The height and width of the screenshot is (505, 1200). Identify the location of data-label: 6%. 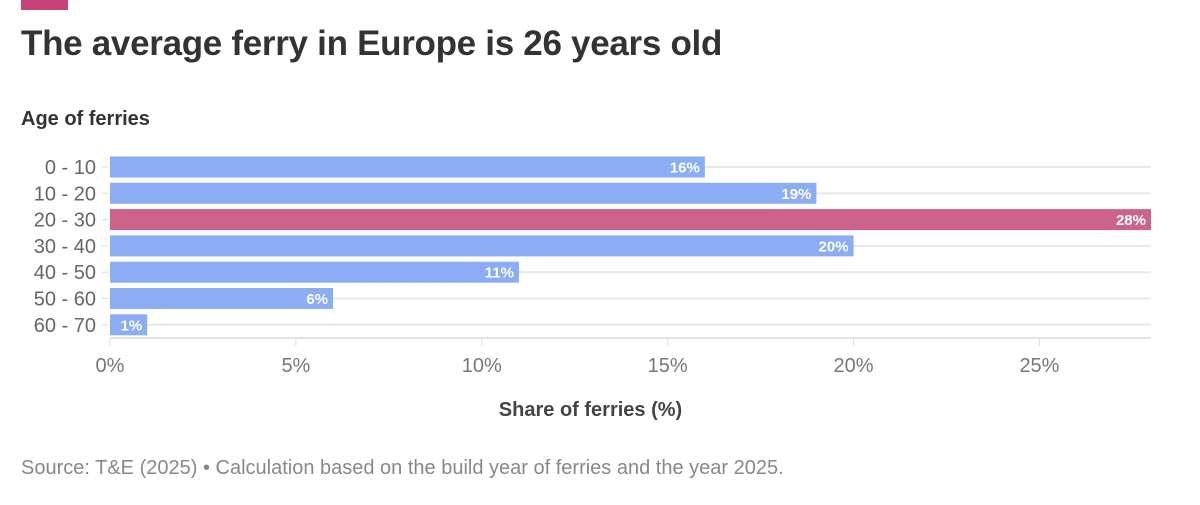
(317, 299).